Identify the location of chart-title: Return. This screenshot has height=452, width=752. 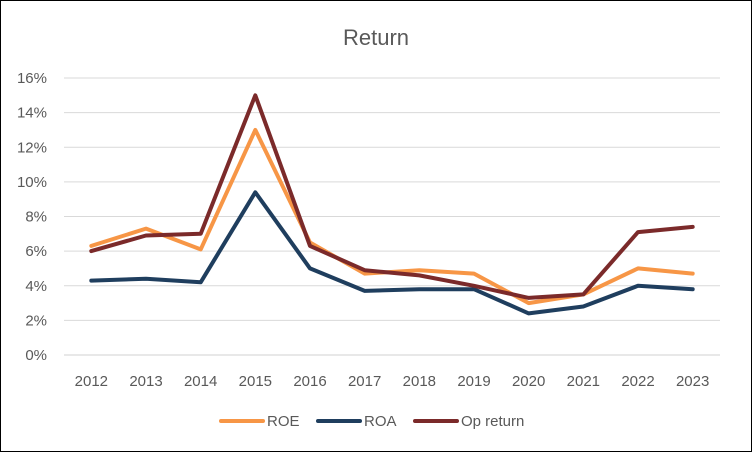
(376, 37).